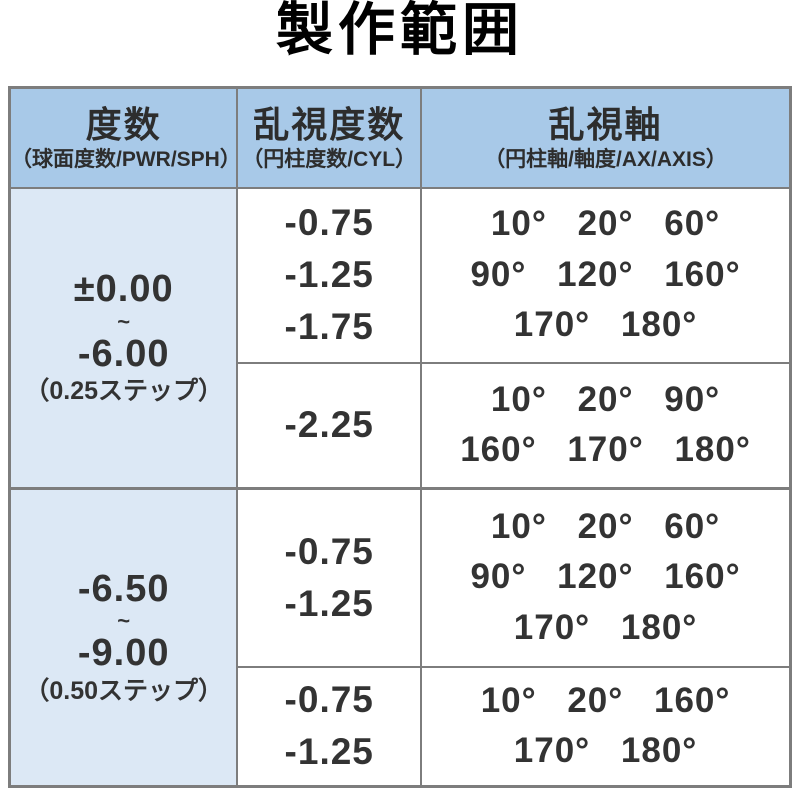 Image resolution: width=800 pixels, height=800 pixels. Describe the element at coordinates (329, 326) in the screenshot. I see `cyl-value: -1.75` at that location.